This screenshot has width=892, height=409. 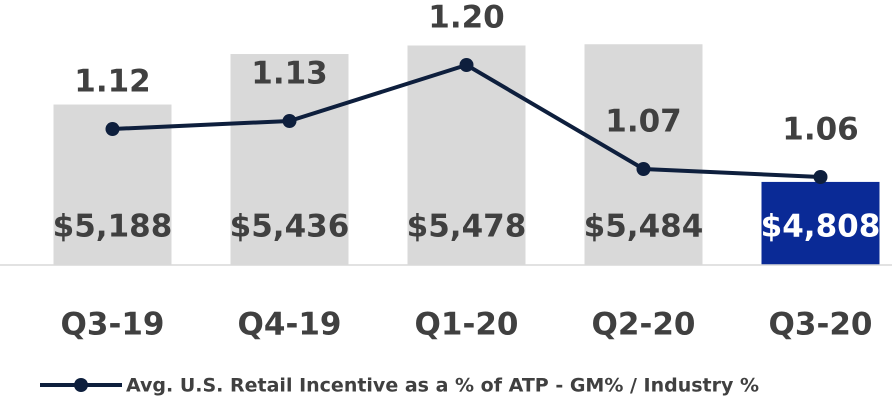 I want to click on line-value-label: 1.20, so click(x=466, y=18).